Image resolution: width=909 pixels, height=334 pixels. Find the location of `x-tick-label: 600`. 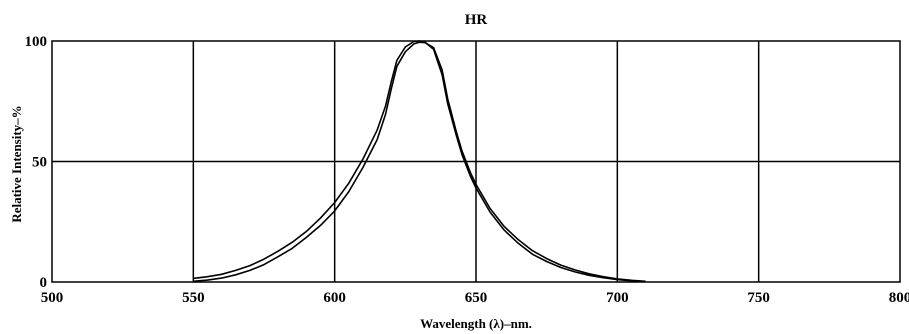

x-tick-label: 600 is located at coordinates (334, 298).